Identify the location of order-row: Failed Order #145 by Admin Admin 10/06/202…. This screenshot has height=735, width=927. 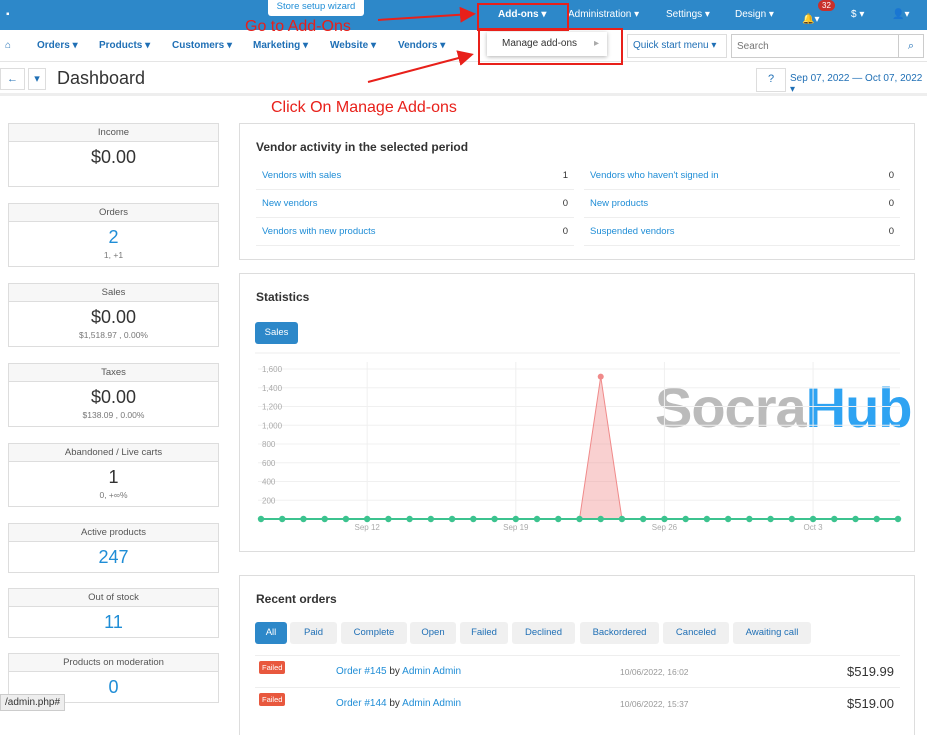
(577, 671).